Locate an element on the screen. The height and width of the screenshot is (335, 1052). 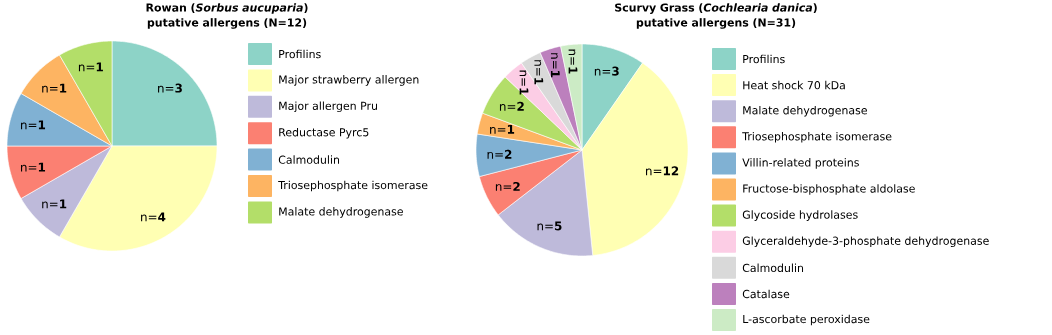
legend-label: Reductase Pyrc5 is located at coordinates (324, 133).